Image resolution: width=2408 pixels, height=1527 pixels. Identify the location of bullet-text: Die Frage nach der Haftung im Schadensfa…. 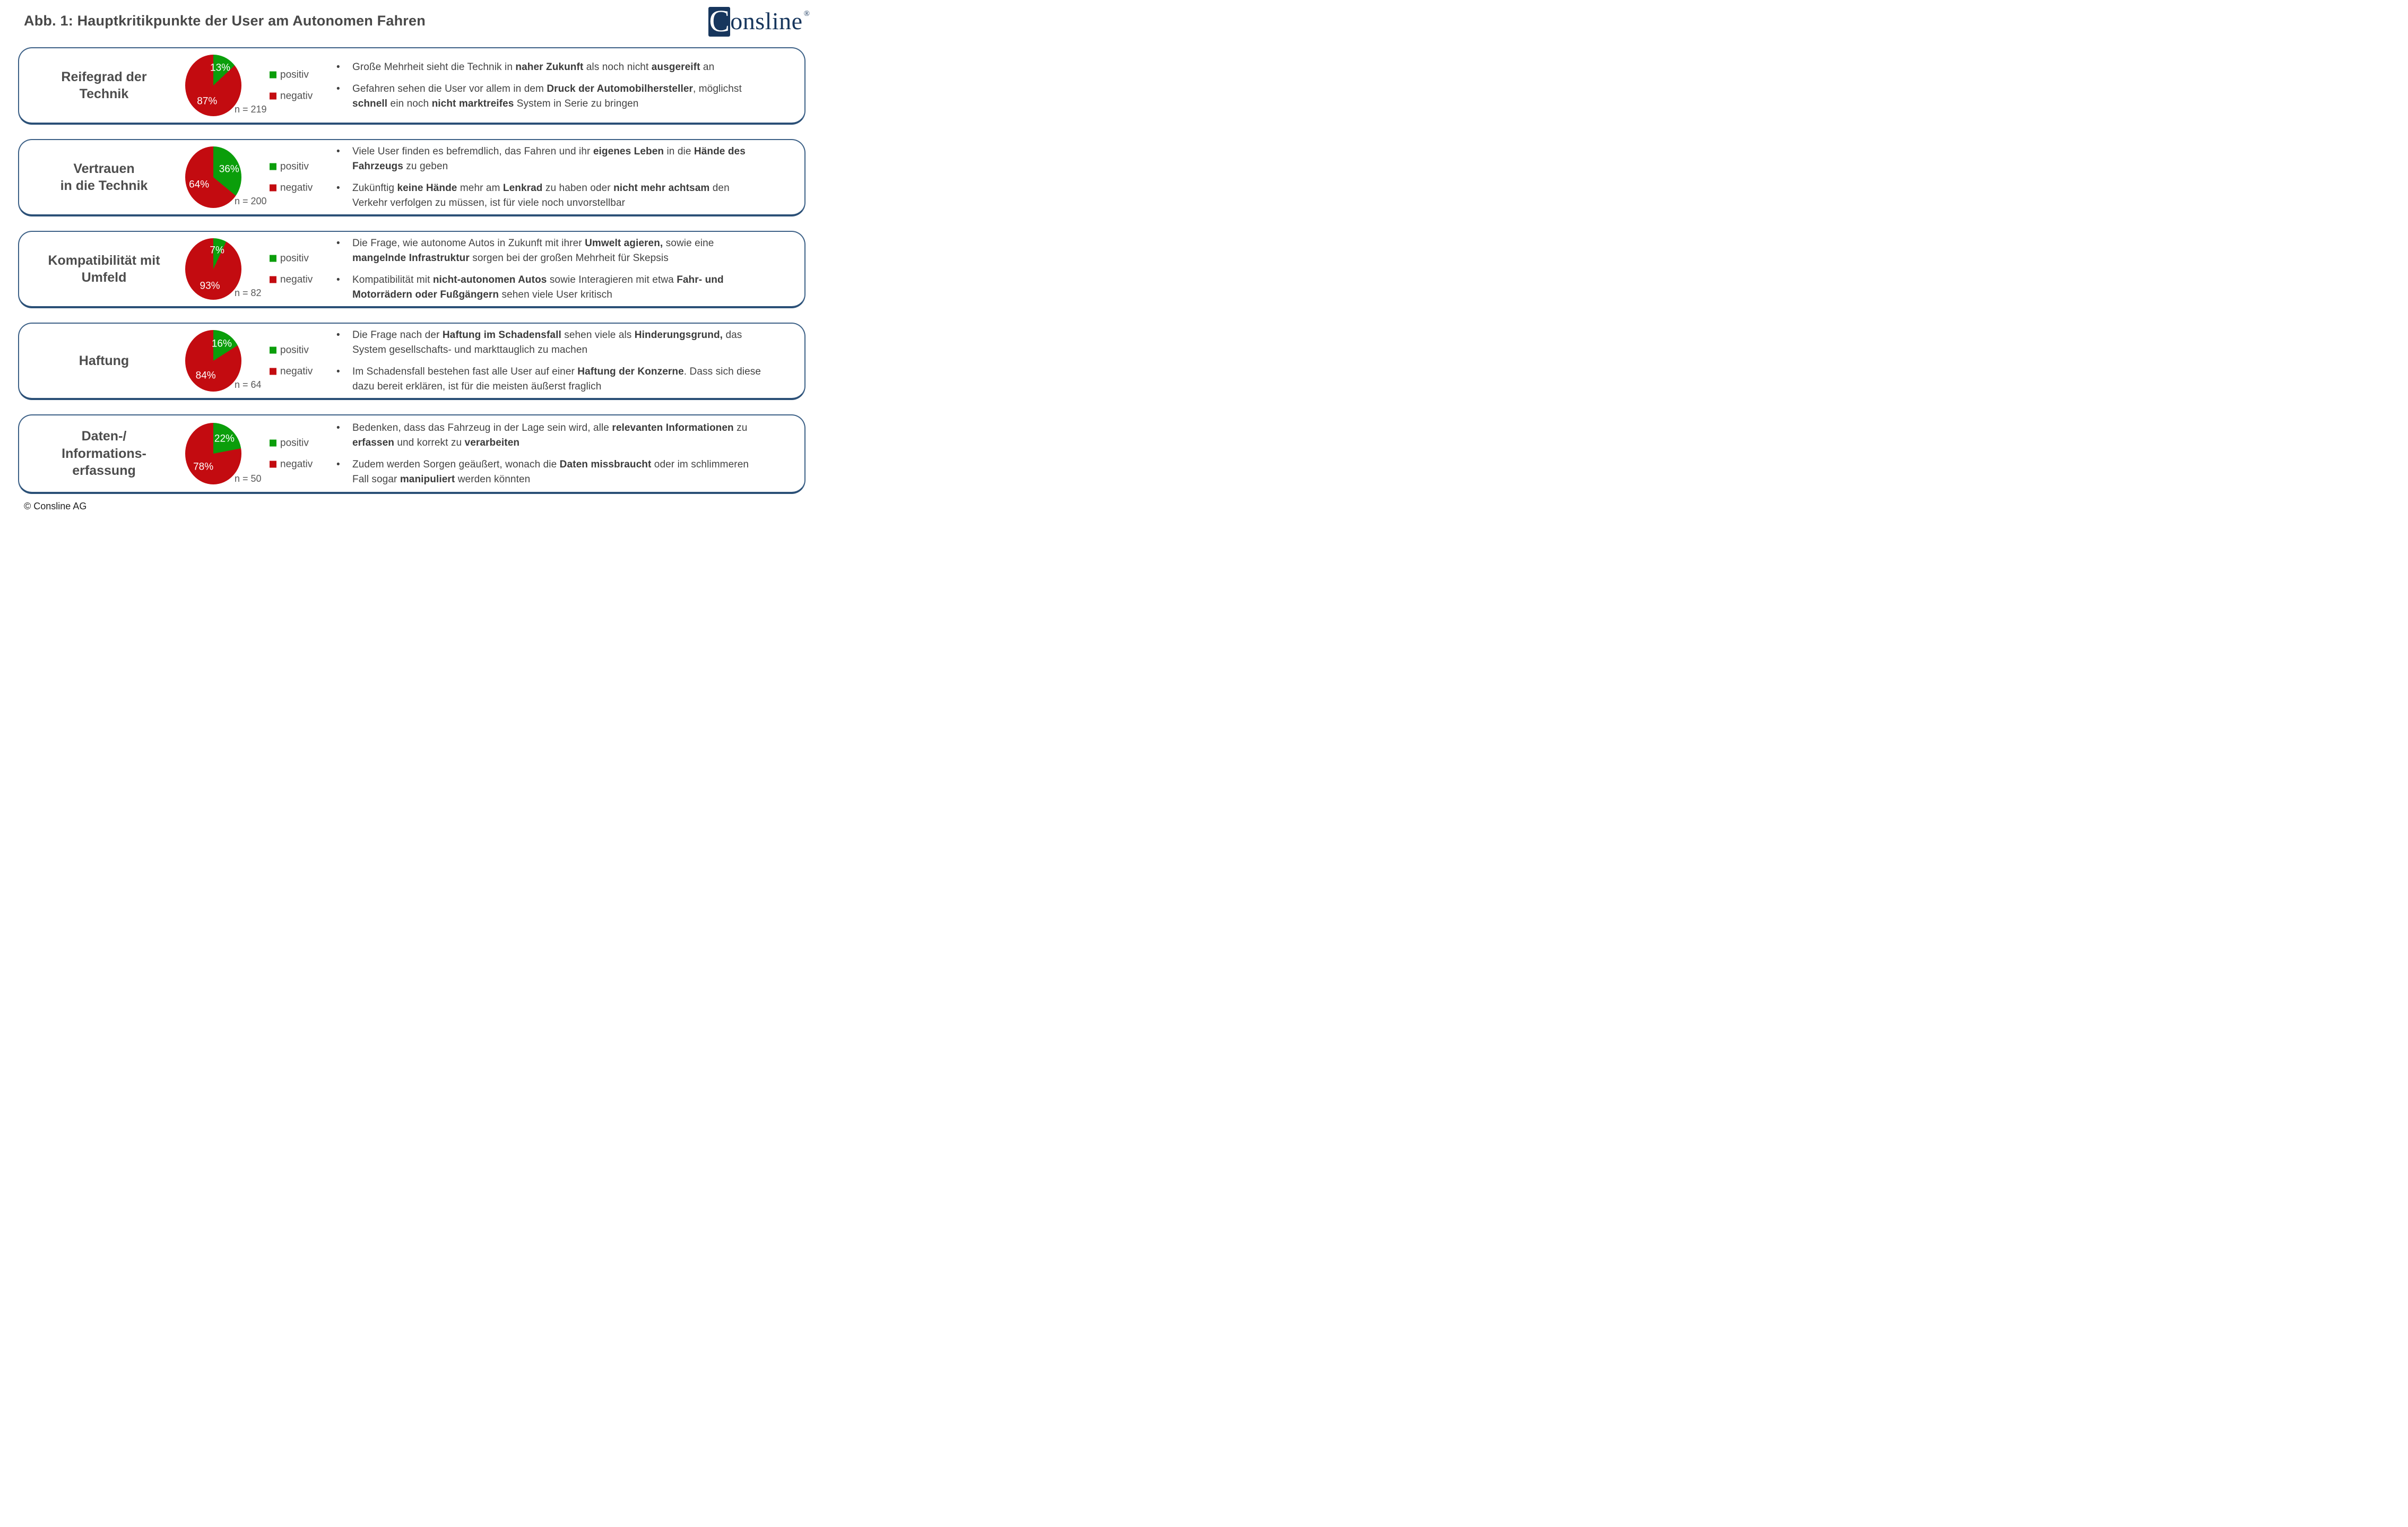
(547, 342).